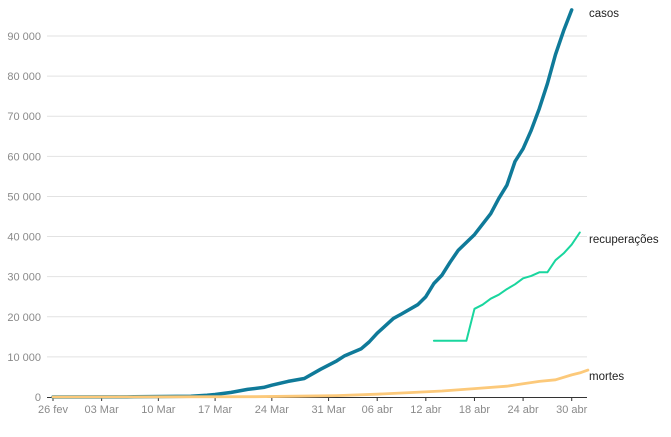  What do you see at coordinates (24, 77) in the screenshot?
I see `y-tick-label: 80 000` at bounding box center [24, 77].